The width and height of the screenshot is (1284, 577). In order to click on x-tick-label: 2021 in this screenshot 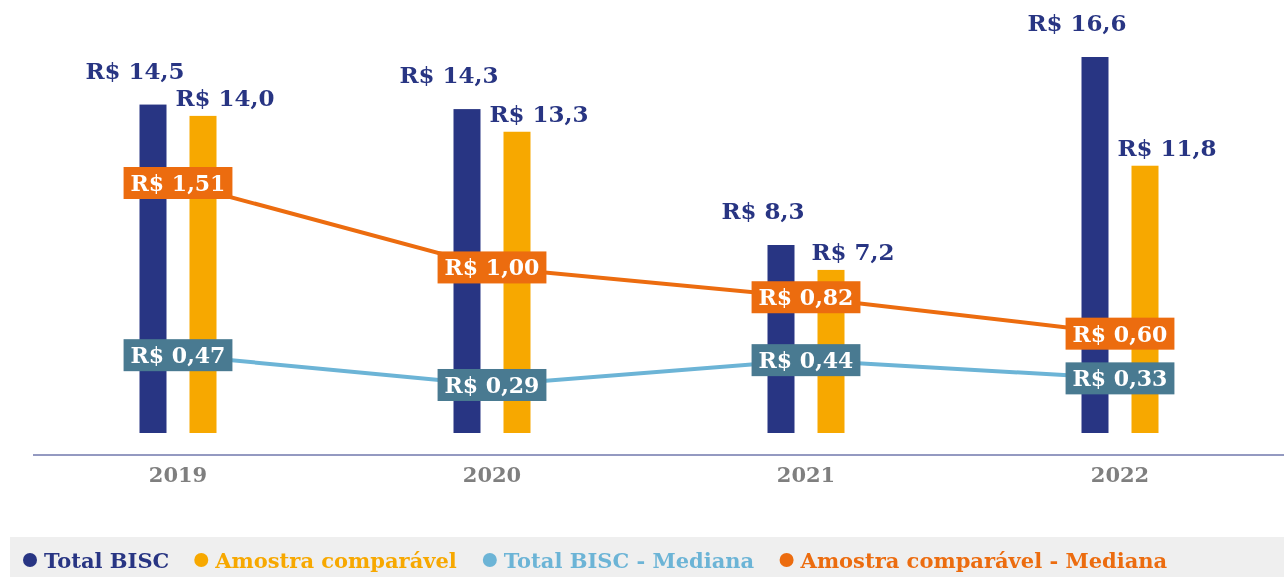, I will do `click(806, 474)`.